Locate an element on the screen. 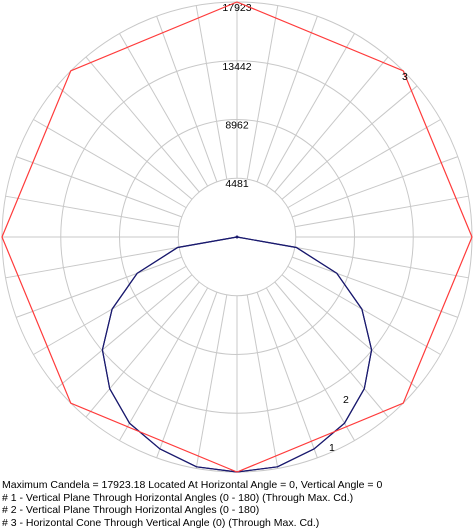 The height and width of the screenshot is (531, 474). series-labels: 1 2 3 is located at coordinates (368, 262).